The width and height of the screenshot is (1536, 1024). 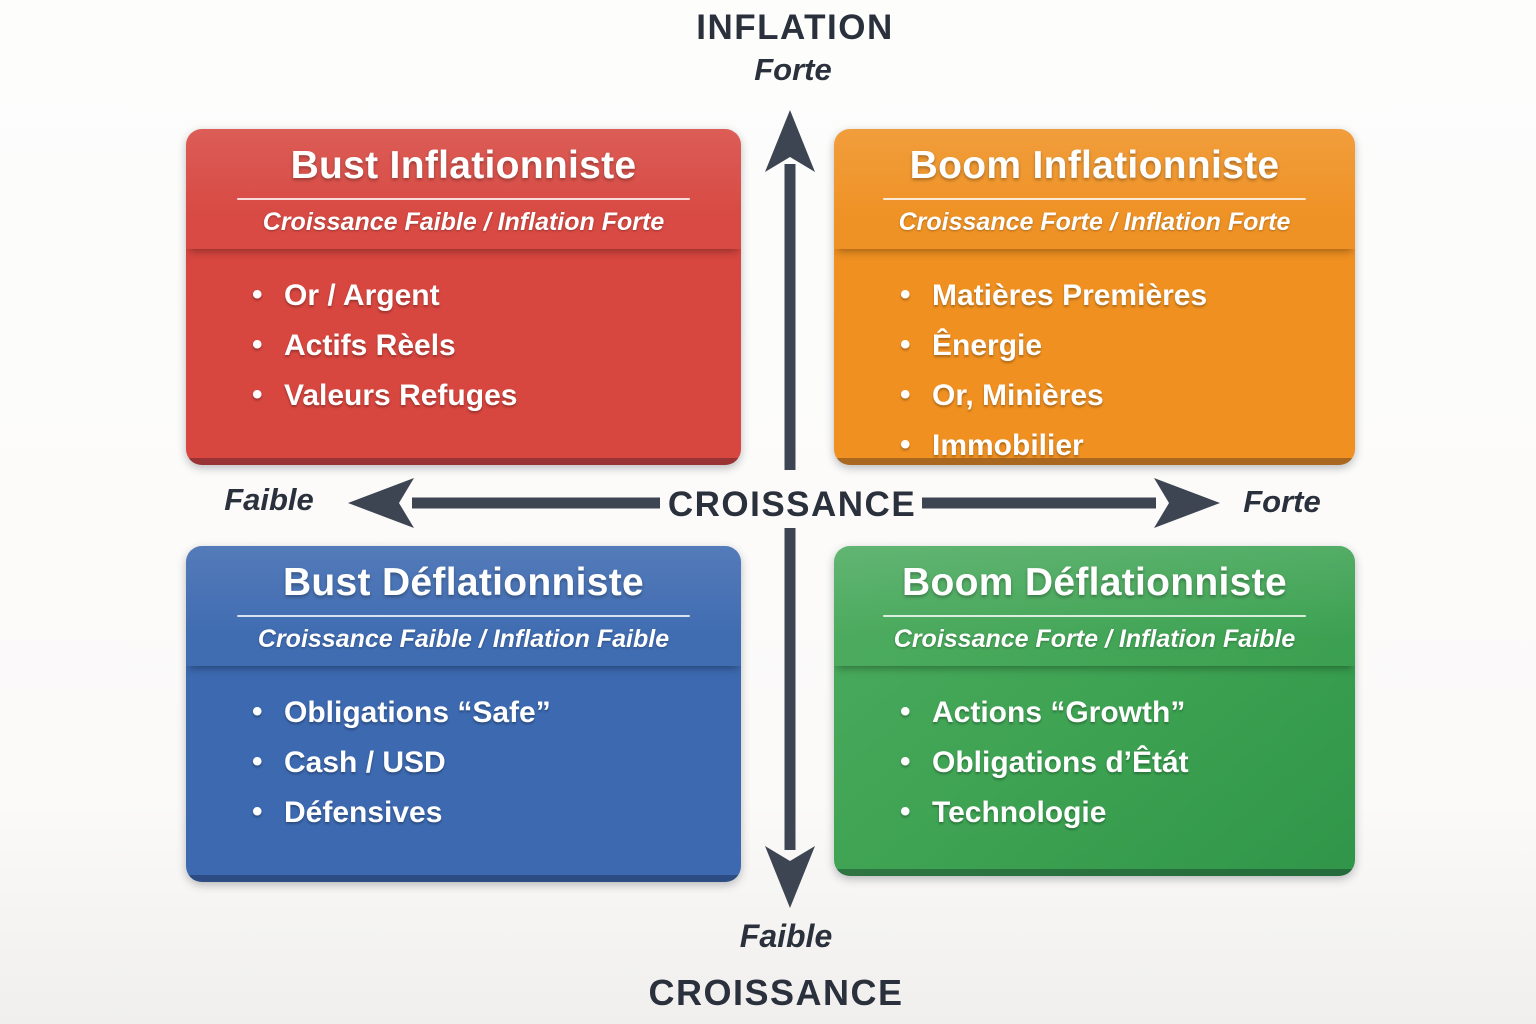 What do you see at coordinates (463, 222) in the screenshot?
I see `quadrant-subtitle: Croissance Faible / Inflation Forte` at bounding box center [463, 222].